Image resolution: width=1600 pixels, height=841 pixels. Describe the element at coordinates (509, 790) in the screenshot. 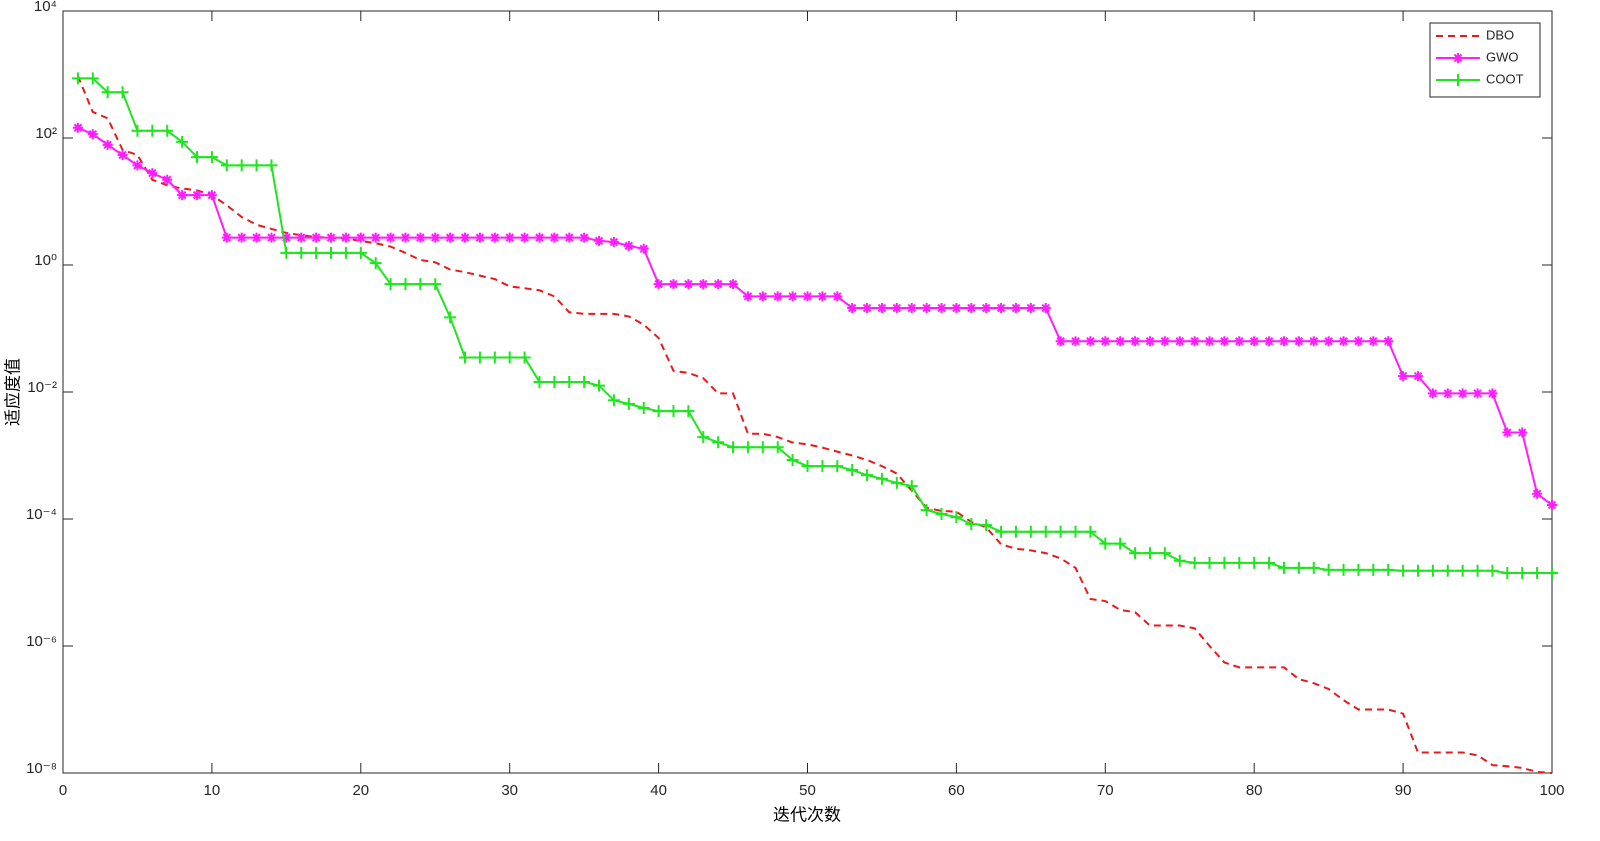

I see `x-tick-label: 30` at that location.